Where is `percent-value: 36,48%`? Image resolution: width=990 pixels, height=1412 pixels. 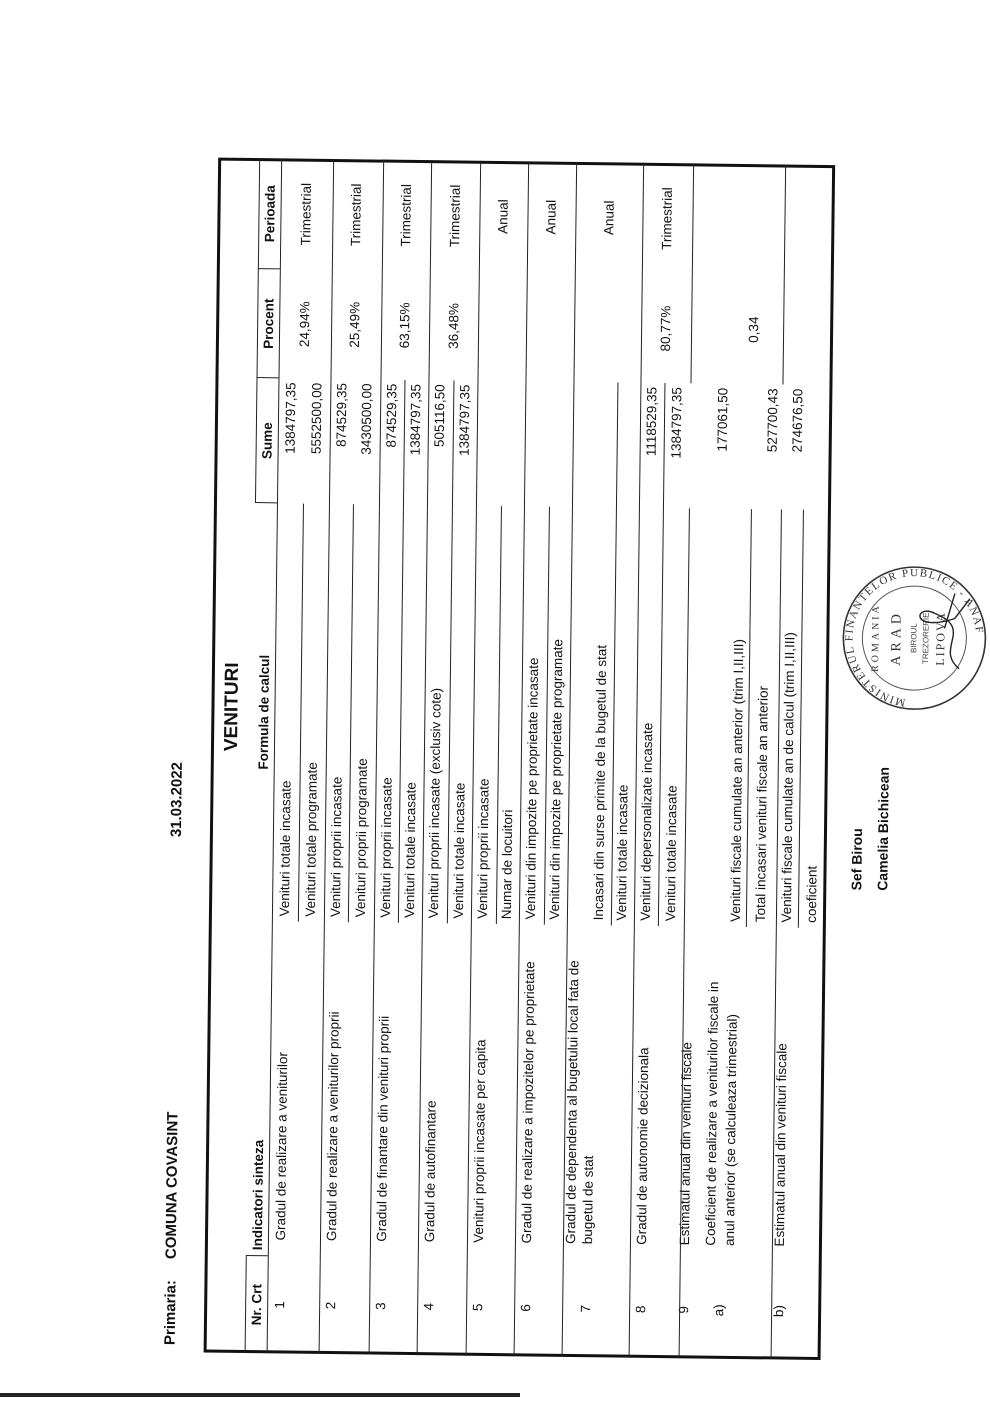
percent-value: 36,48% is located at coordinates (453, 325).